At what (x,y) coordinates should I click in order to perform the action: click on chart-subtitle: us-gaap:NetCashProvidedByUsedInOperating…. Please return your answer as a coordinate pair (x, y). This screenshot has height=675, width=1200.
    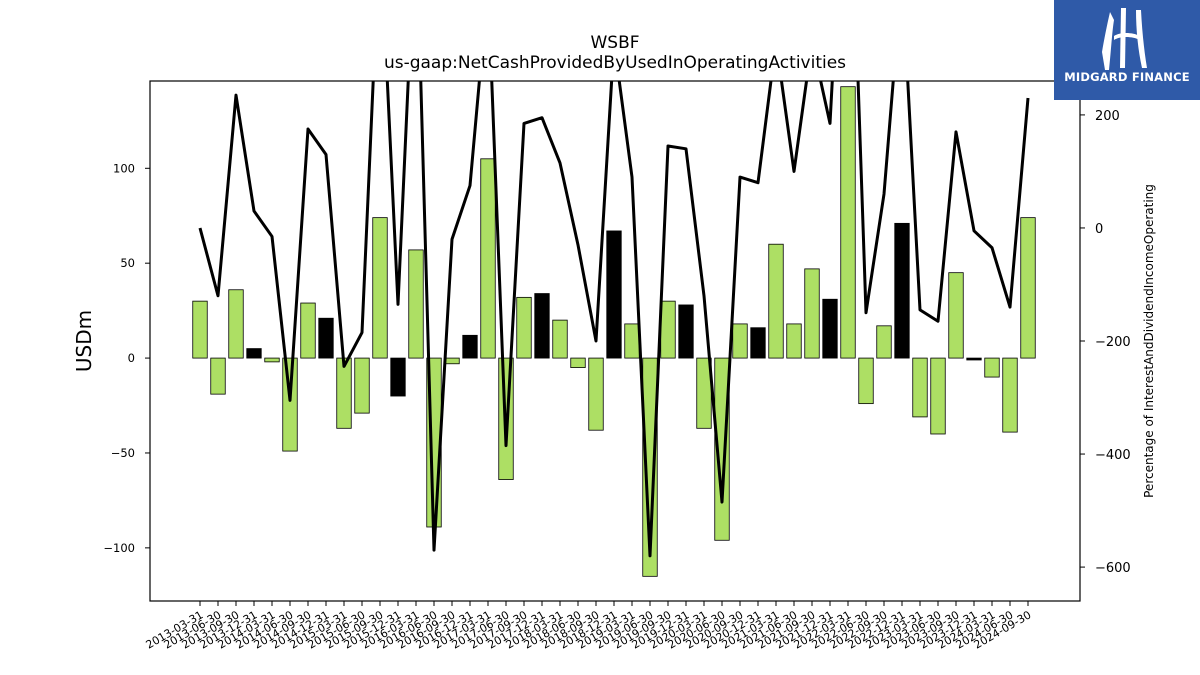
    Looking at the image, I should click on (615, 63).